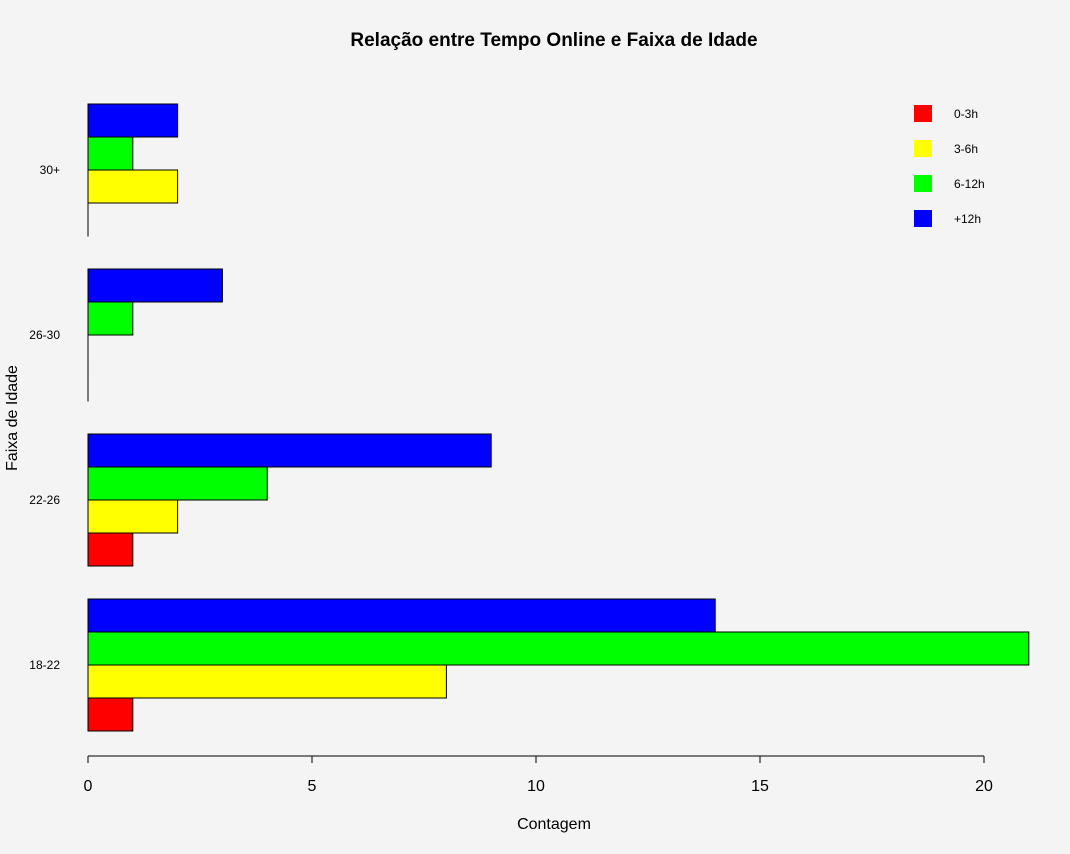  Describe the element at coordinates (969, 184) in the screenshot. I see `legend-label-6-12h: 6-12h` at that location.